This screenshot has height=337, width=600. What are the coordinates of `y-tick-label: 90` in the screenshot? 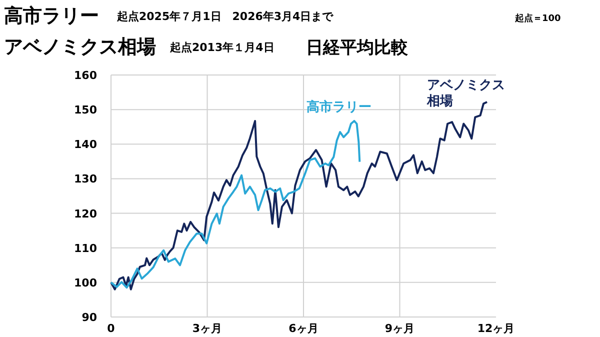 It's located at (90, 317).